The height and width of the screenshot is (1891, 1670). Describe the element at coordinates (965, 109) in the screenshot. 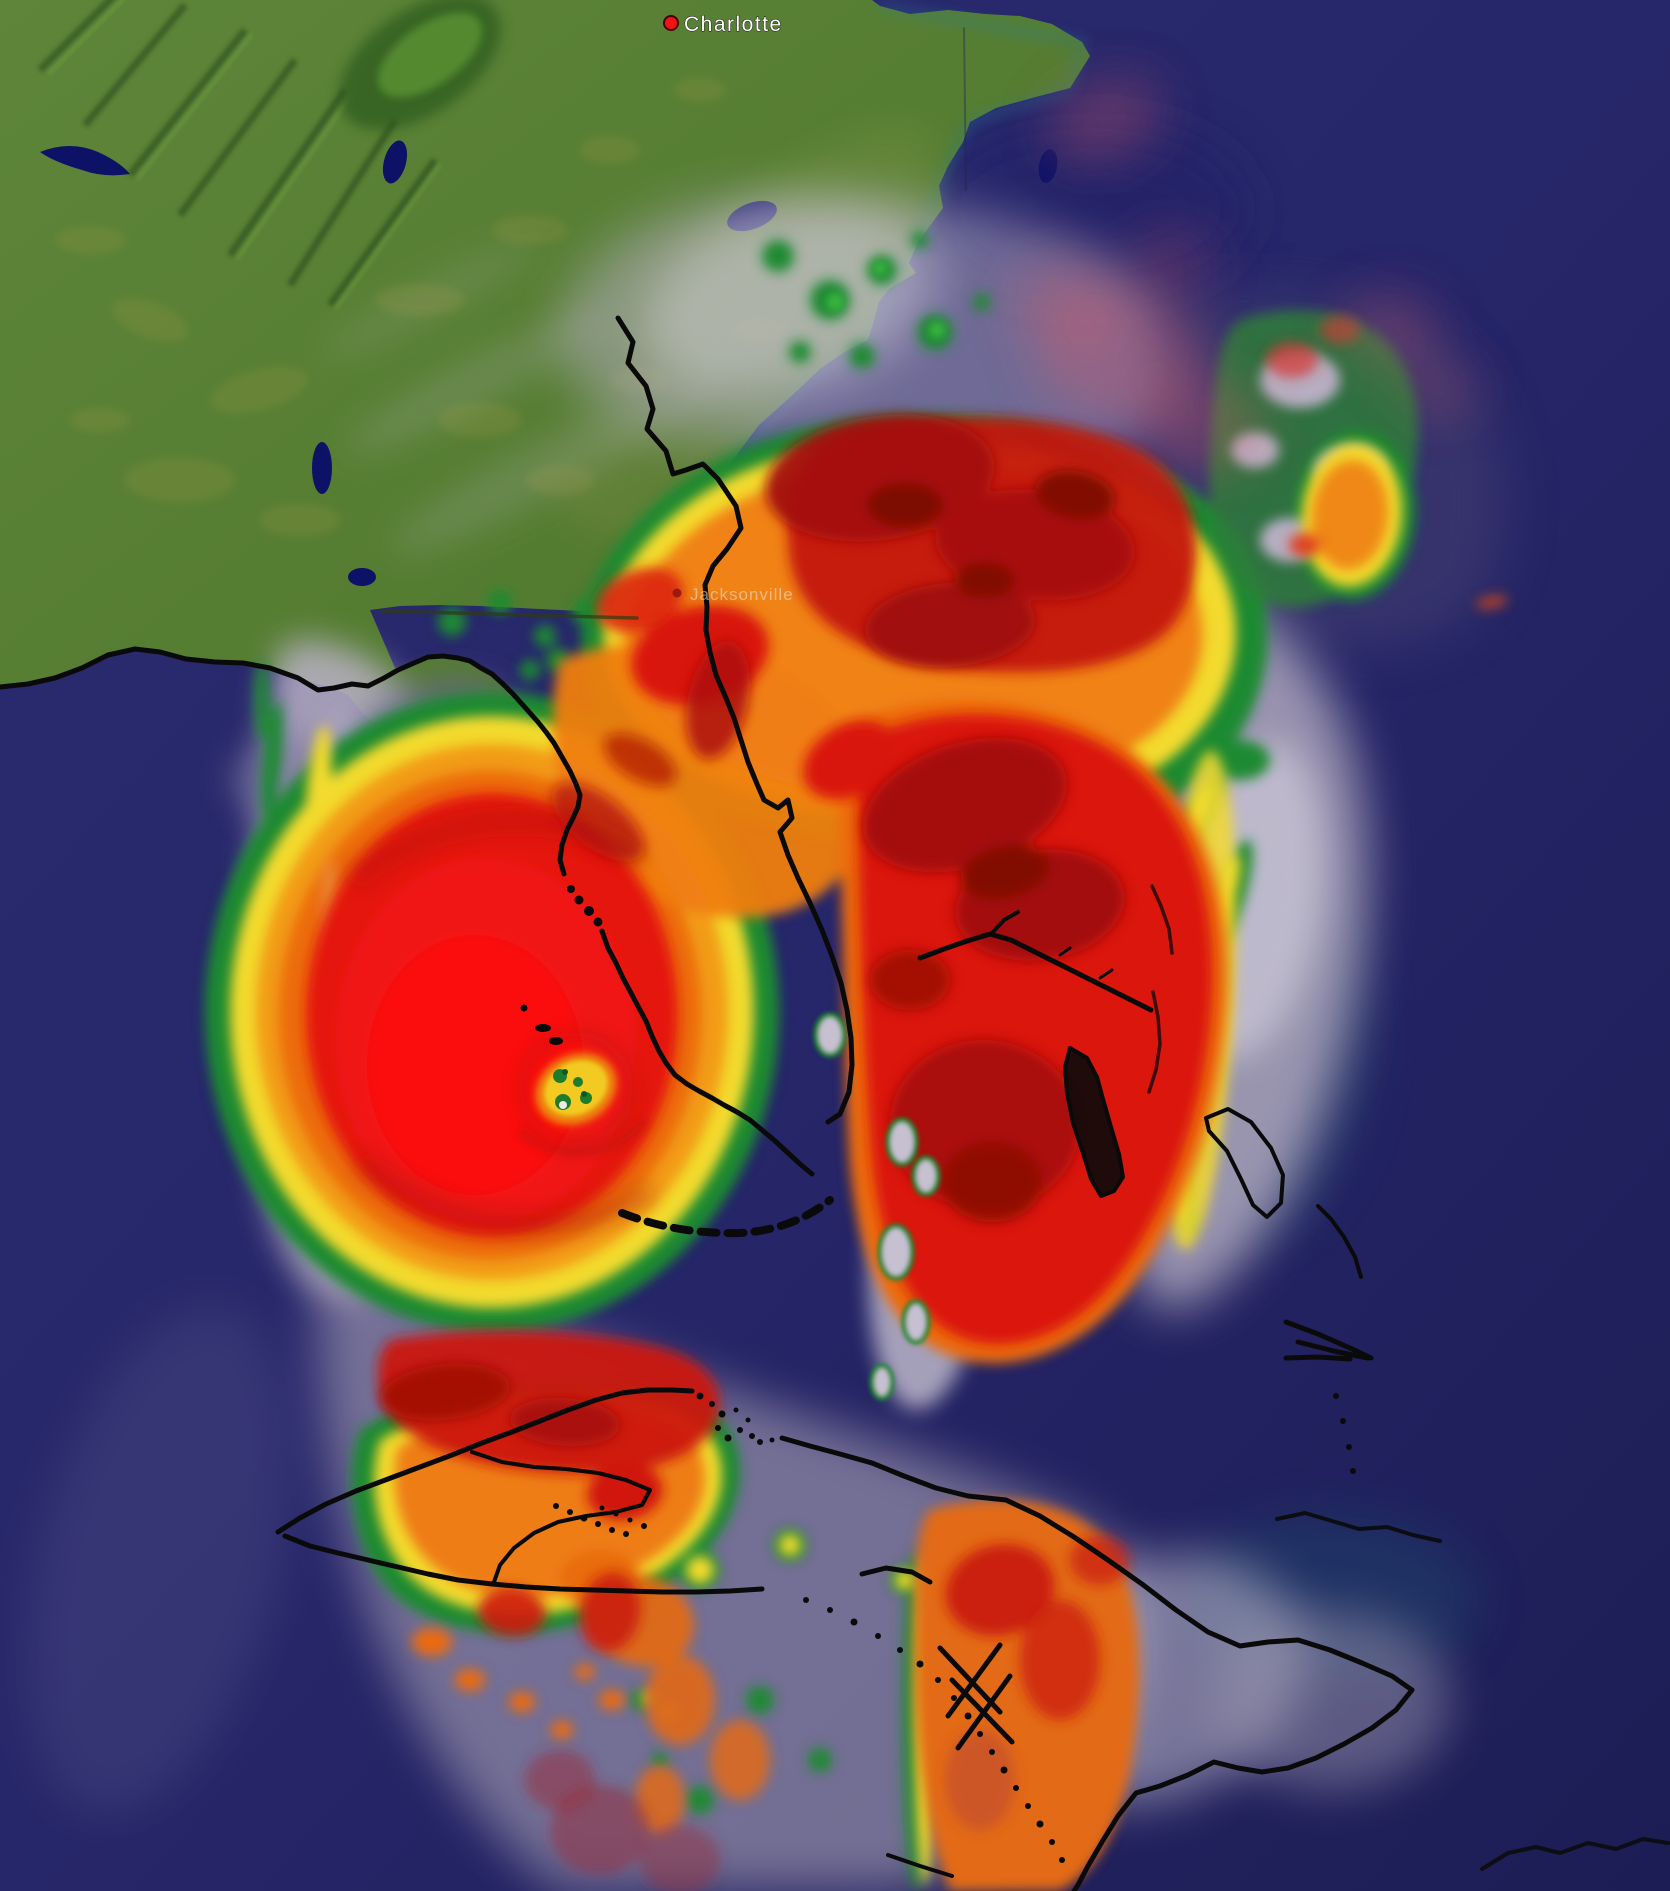

I see `image-seam-line` at that location.